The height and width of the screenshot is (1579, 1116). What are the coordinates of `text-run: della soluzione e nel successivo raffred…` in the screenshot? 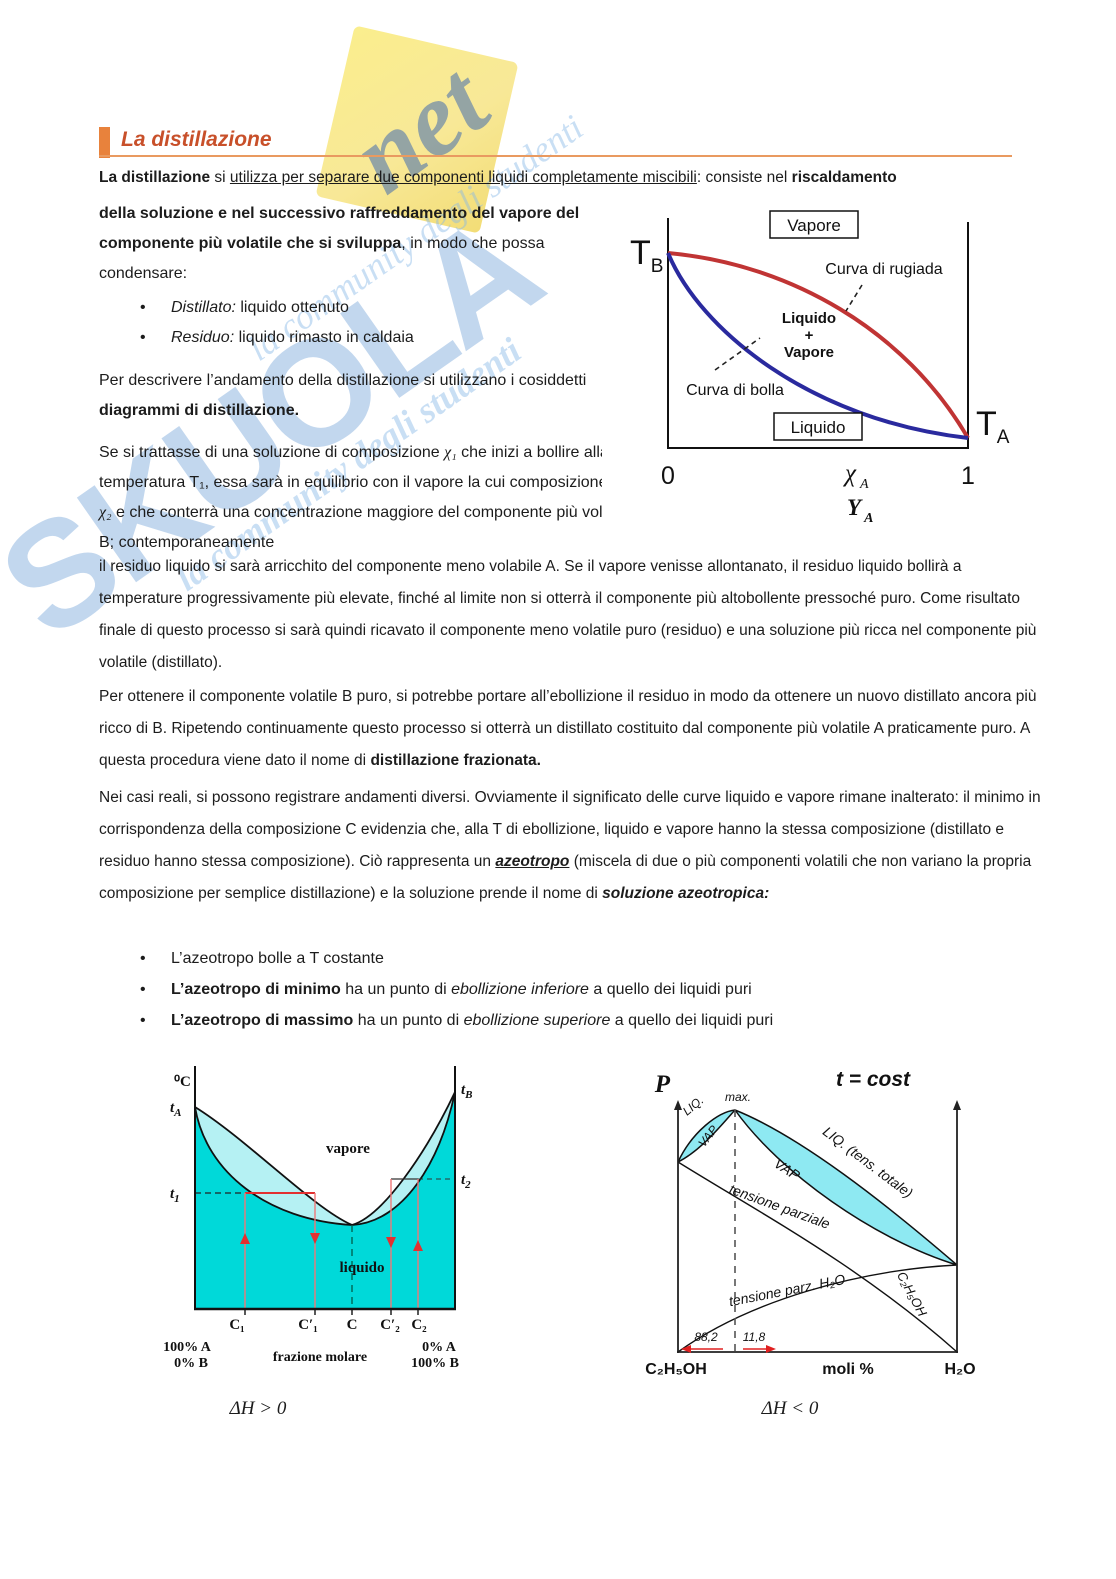 It's located at (339, 228).